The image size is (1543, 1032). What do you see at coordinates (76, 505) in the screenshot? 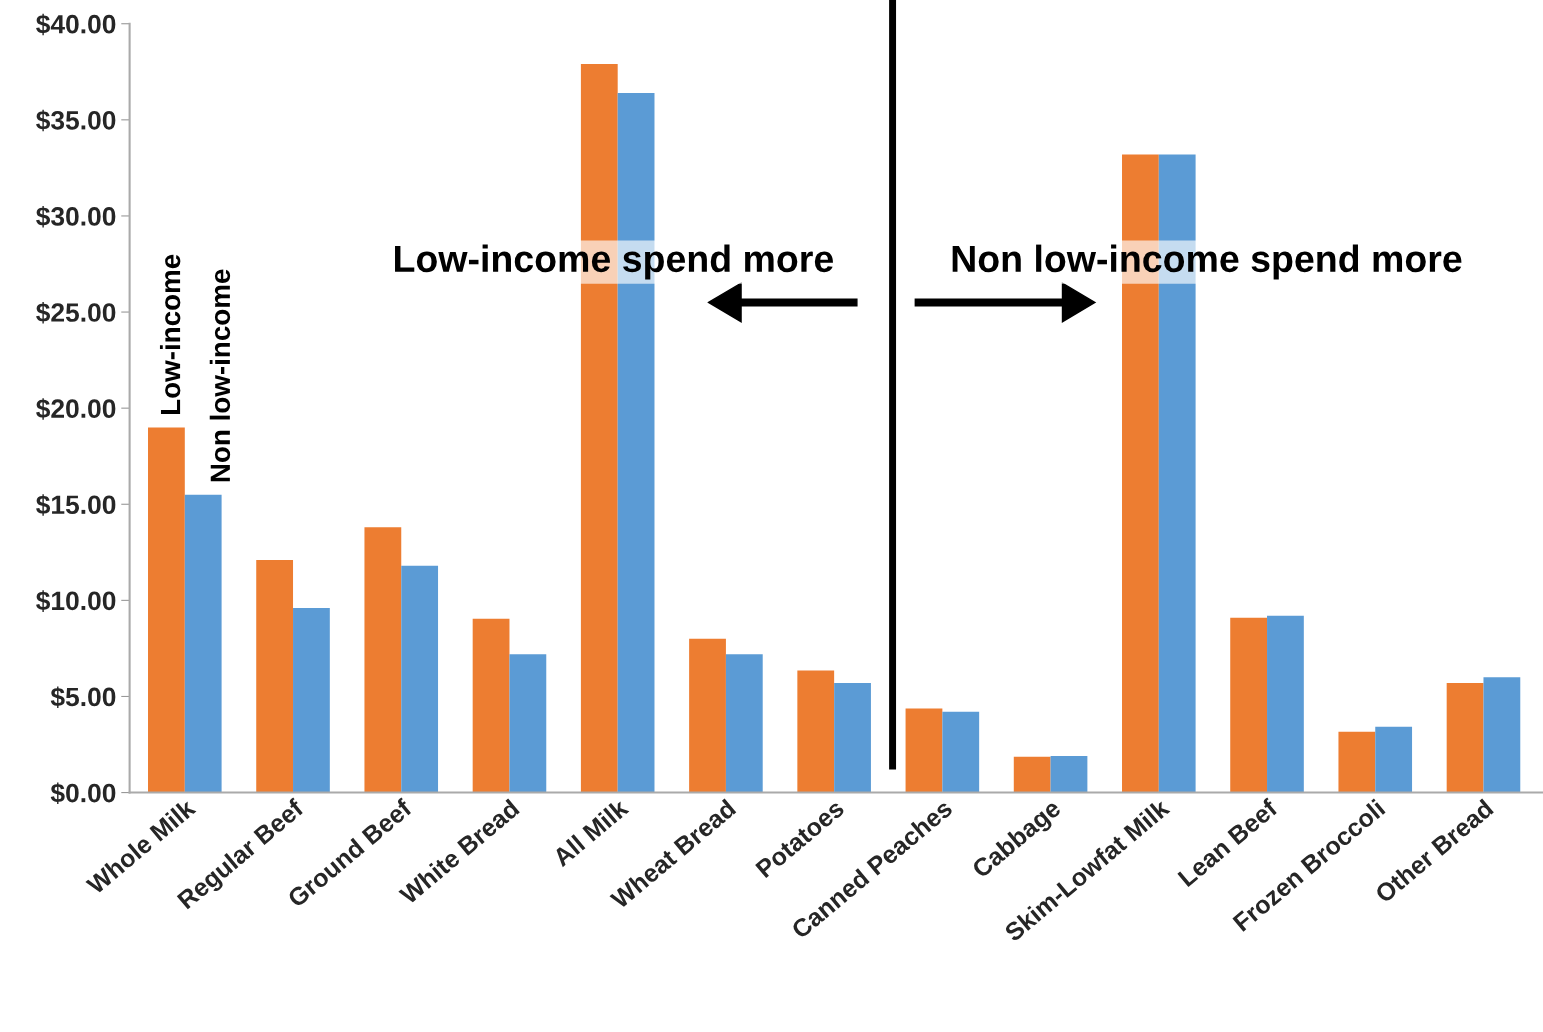
I see `y-tick-label: $15.00` at bounding box center [76, 505].